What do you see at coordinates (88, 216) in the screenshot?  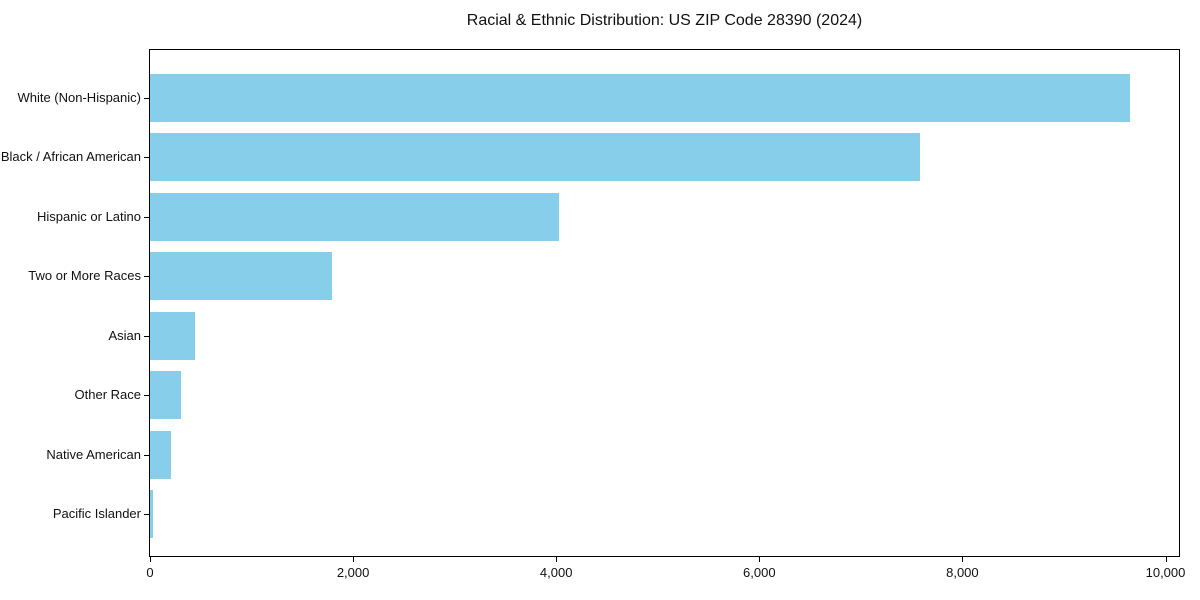 I see `y-tick-label: Hispanic or Latino` at bounding box center [88, 216].